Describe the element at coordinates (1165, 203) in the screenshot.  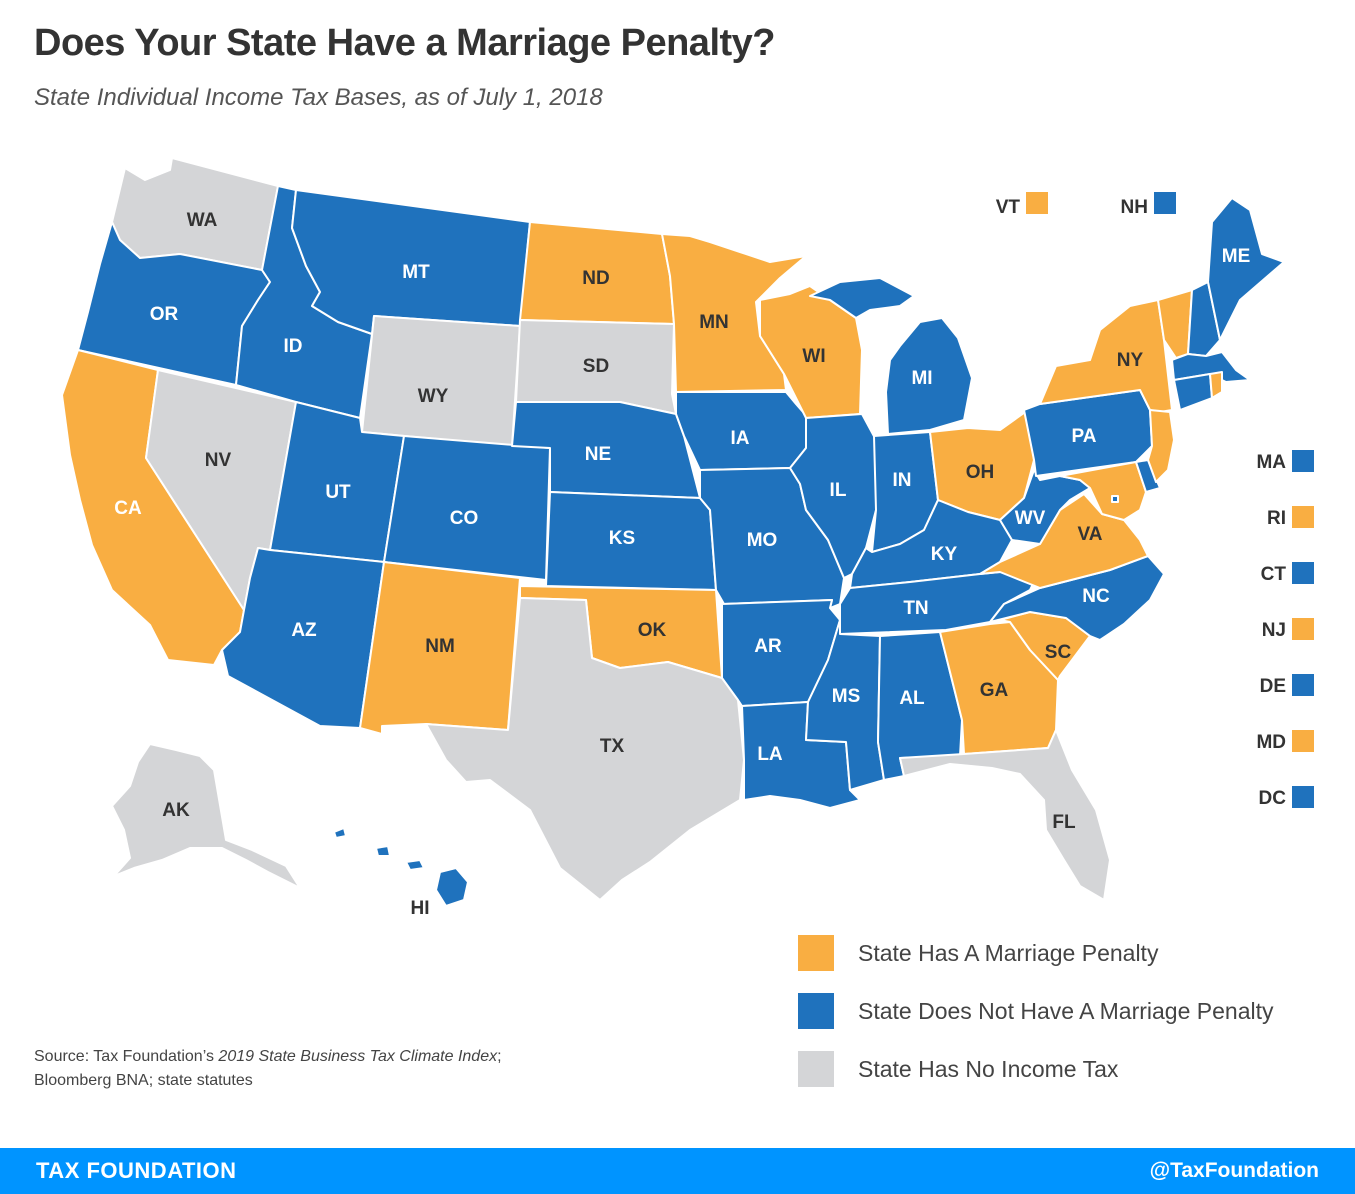
I see `key-swatch-NH` at that location.